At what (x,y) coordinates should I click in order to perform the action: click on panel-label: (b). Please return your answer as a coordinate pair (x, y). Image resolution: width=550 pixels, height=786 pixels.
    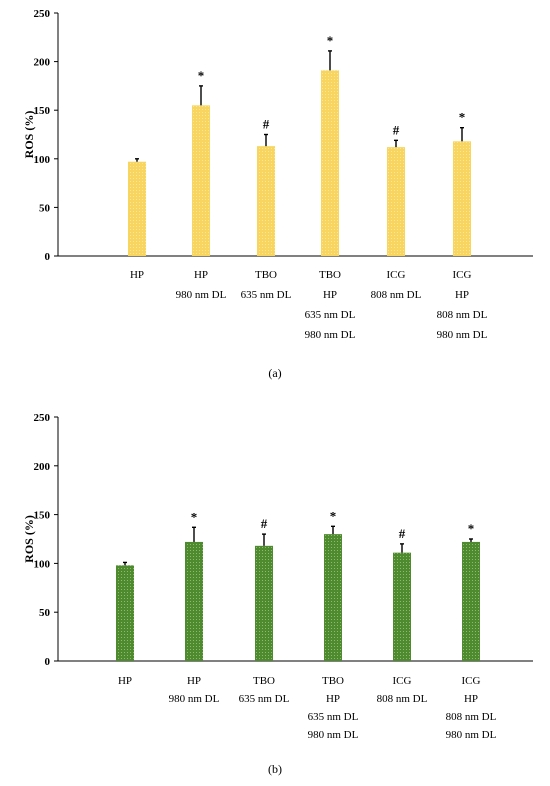
    Looking at the image, I should click on (275, 769).